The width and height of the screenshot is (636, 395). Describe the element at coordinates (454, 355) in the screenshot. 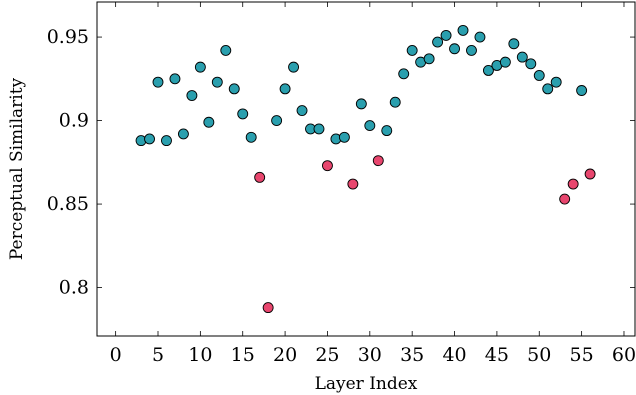

I see `x-tick-label: 40` at that location.